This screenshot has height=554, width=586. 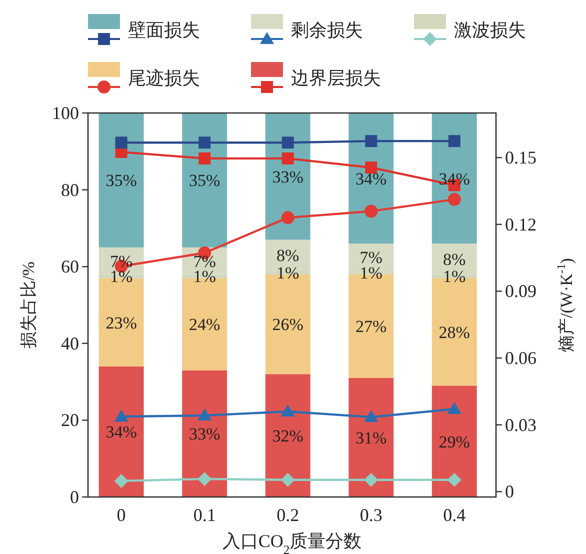 What do you see at coordinates (204, 324) in the screenshot?
I see `data-label: 24%` at bounding box center [204, 324].